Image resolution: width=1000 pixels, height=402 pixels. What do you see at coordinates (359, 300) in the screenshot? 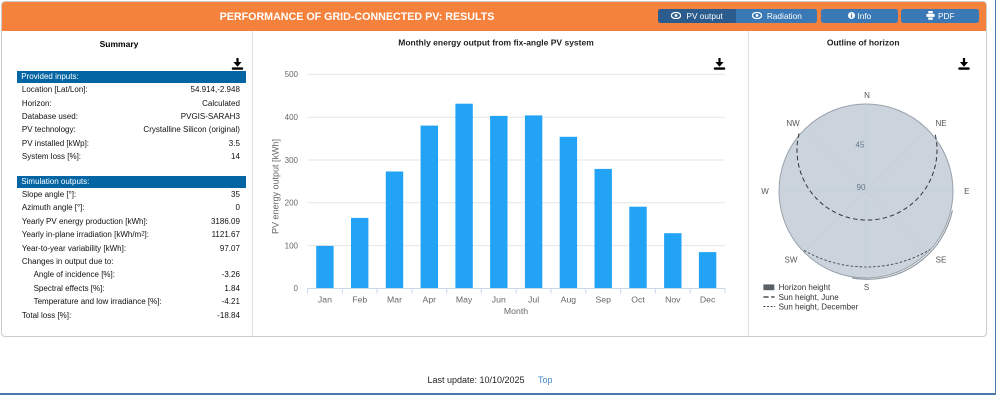
I see `svg-text: Feb` at bounding box center [359, 300].